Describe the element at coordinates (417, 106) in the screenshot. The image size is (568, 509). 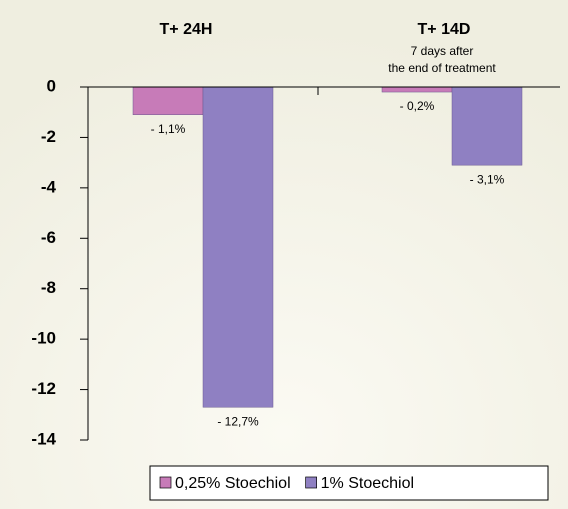
I see `value-label: - 0,2%` at that location.